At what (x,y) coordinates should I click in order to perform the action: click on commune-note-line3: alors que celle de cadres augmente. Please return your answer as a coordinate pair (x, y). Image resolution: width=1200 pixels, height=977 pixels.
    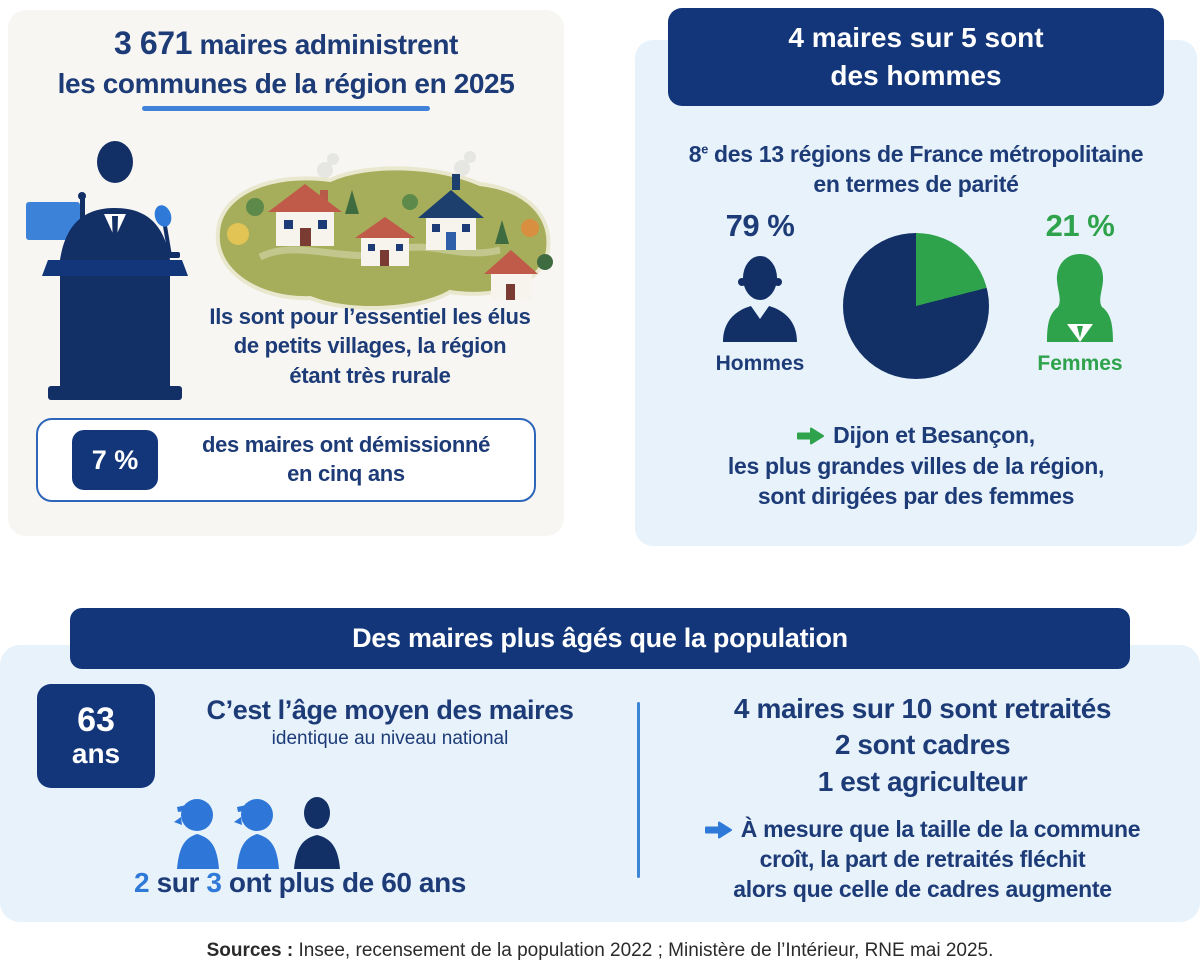
    Looking at the image, I should click on (922, 888).